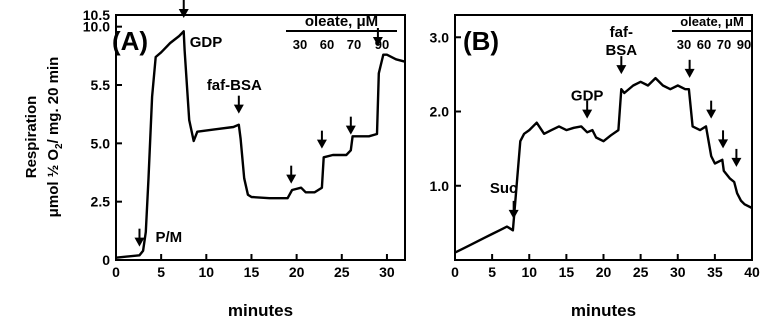  Describe the element at coordinates (96, 27) in the screenshot. I see `y-tick-label: 10.0` at that location.